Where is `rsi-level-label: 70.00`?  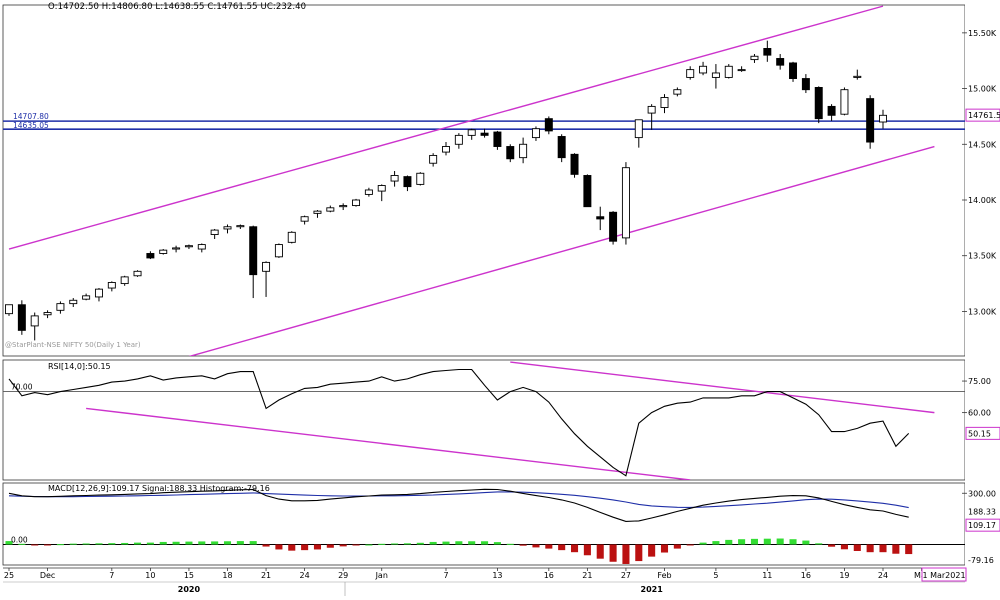 rsi-level-label: 70.00 is located at coordinates (22, 387).